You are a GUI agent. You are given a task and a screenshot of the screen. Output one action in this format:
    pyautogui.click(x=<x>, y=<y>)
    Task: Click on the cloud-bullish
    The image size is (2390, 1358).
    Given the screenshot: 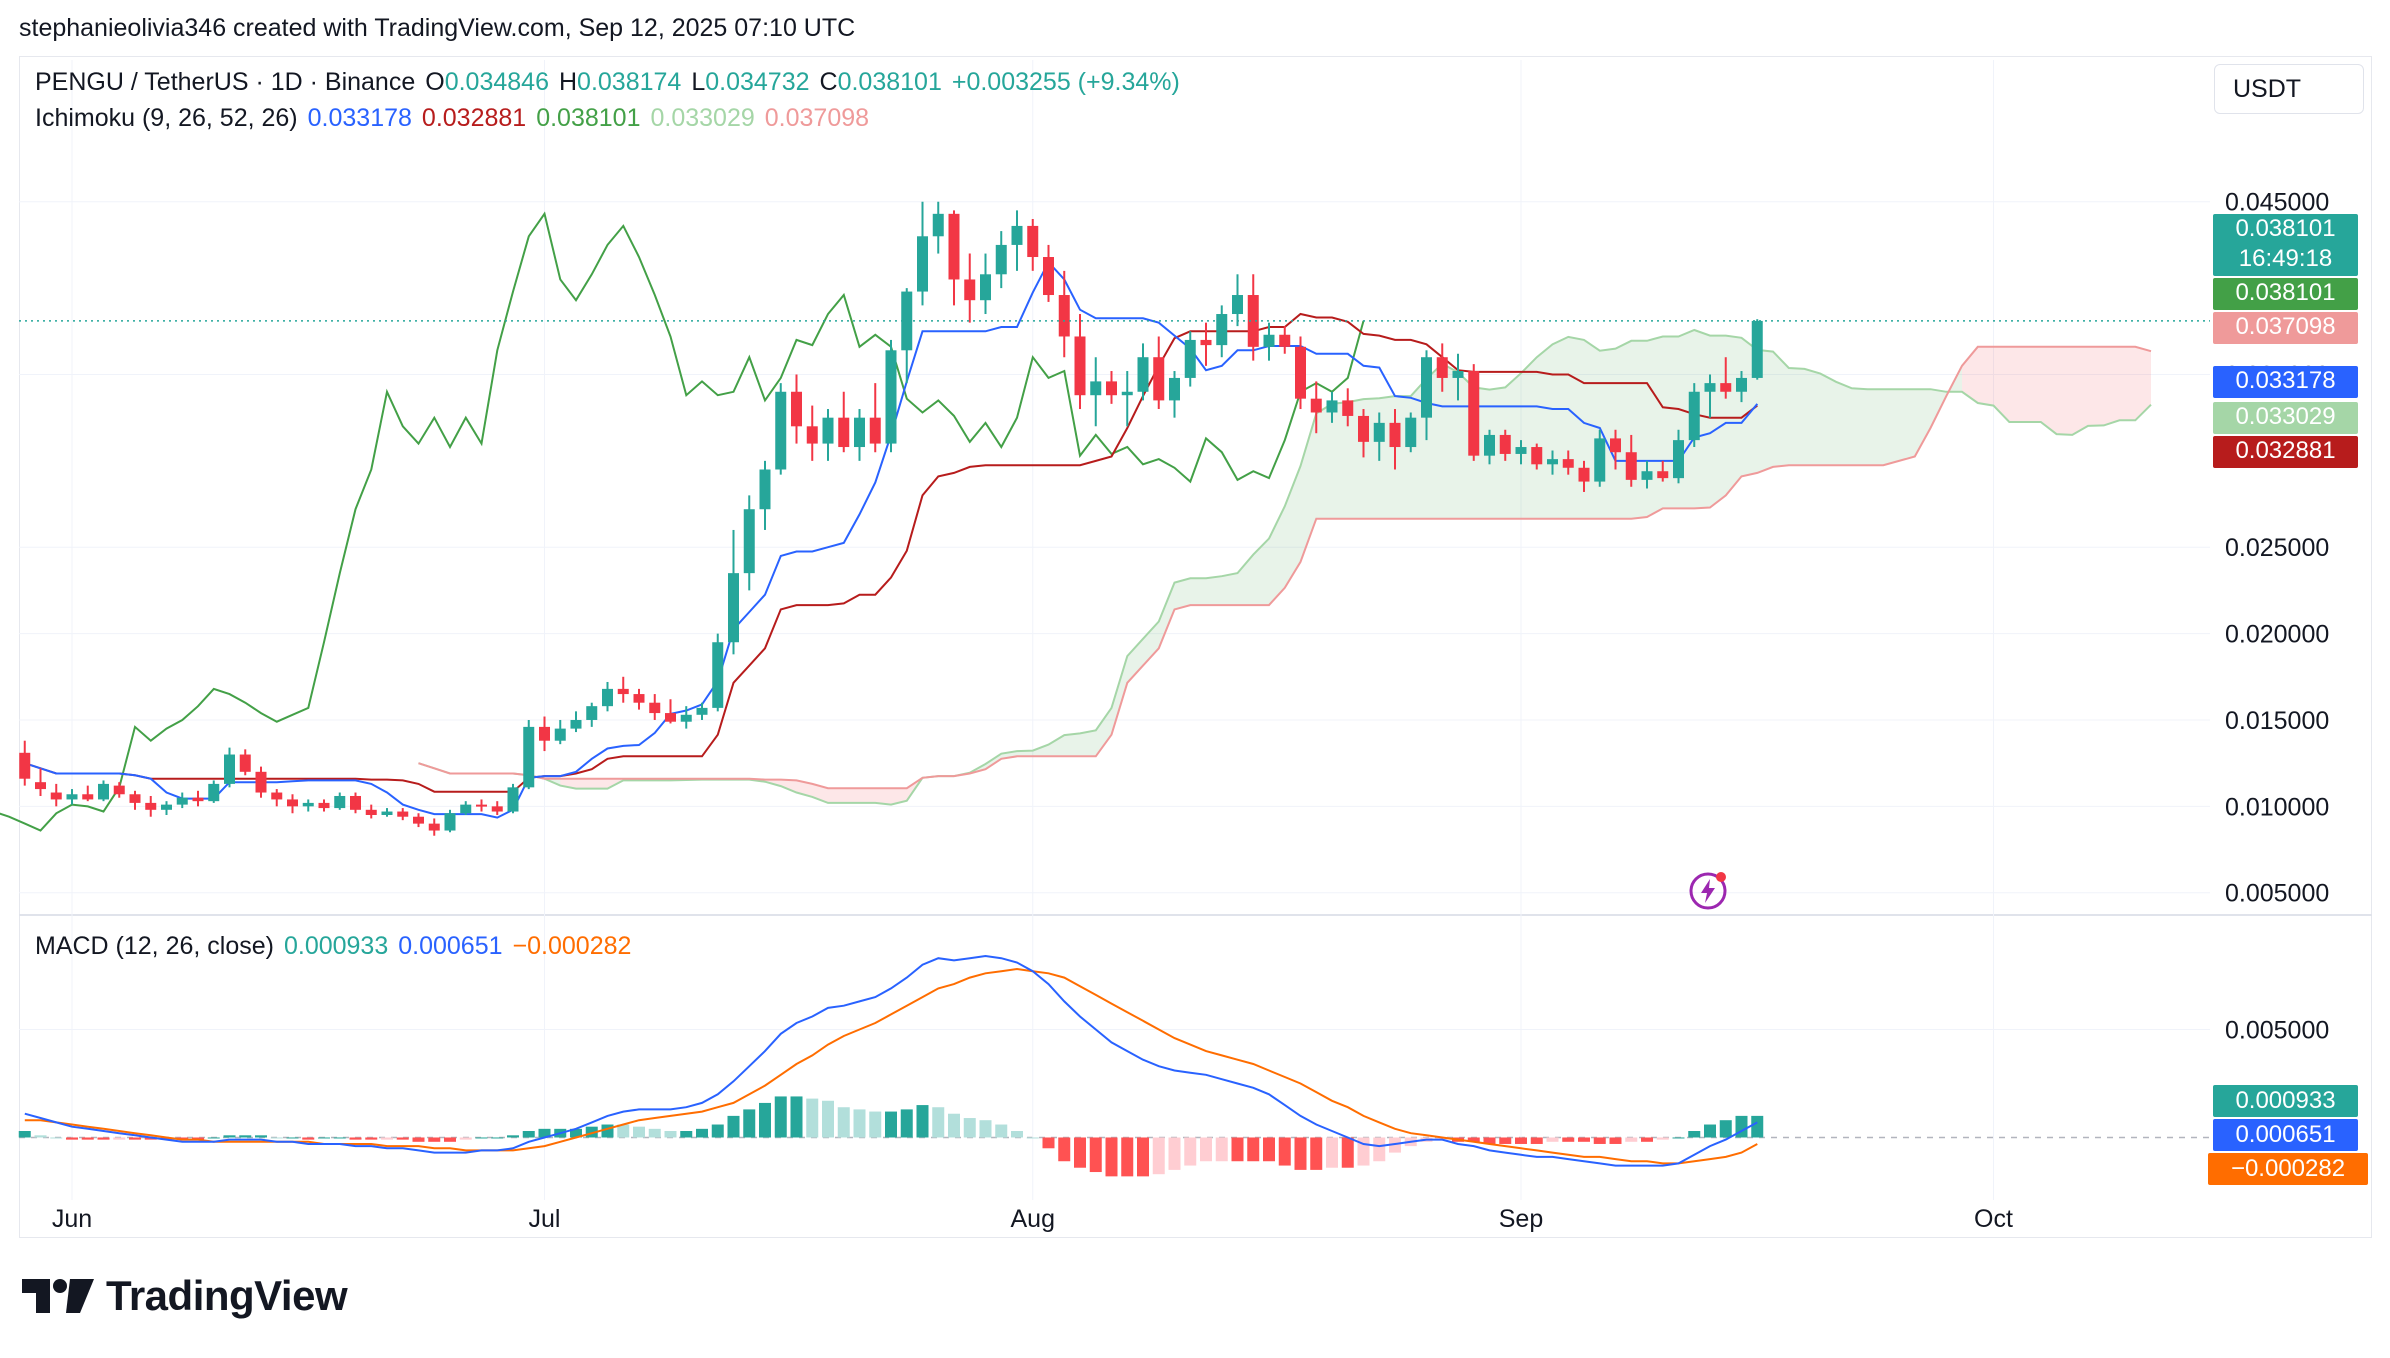 What is the action you would take?
    pyautogui.click(x=1442, y=554)
    